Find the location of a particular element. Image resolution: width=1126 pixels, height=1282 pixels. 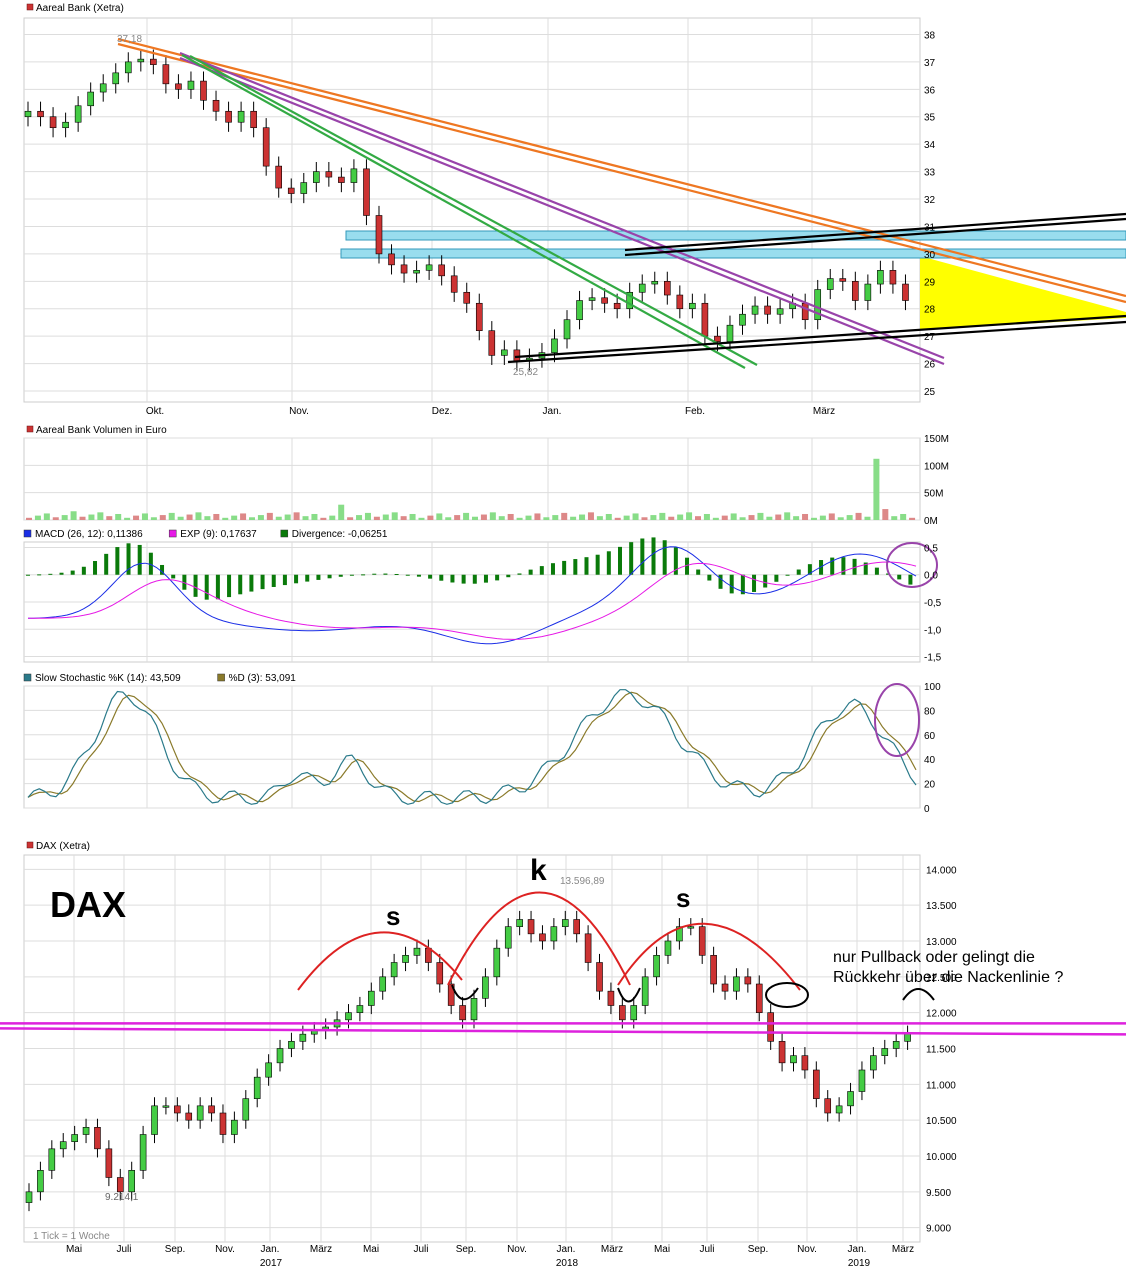

macd-legend-label: Divergence: -0,06251 is located at coordinates (340, 534).